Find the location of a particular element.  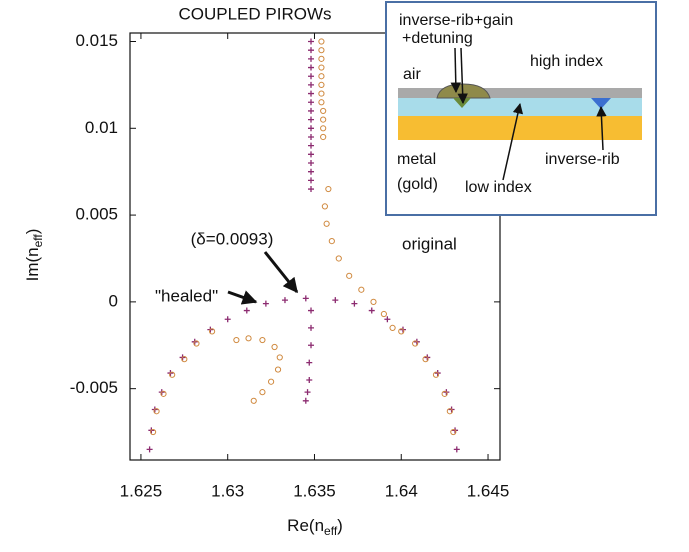

x-tick-label: 1.625 is located at coordinates (141, 490).